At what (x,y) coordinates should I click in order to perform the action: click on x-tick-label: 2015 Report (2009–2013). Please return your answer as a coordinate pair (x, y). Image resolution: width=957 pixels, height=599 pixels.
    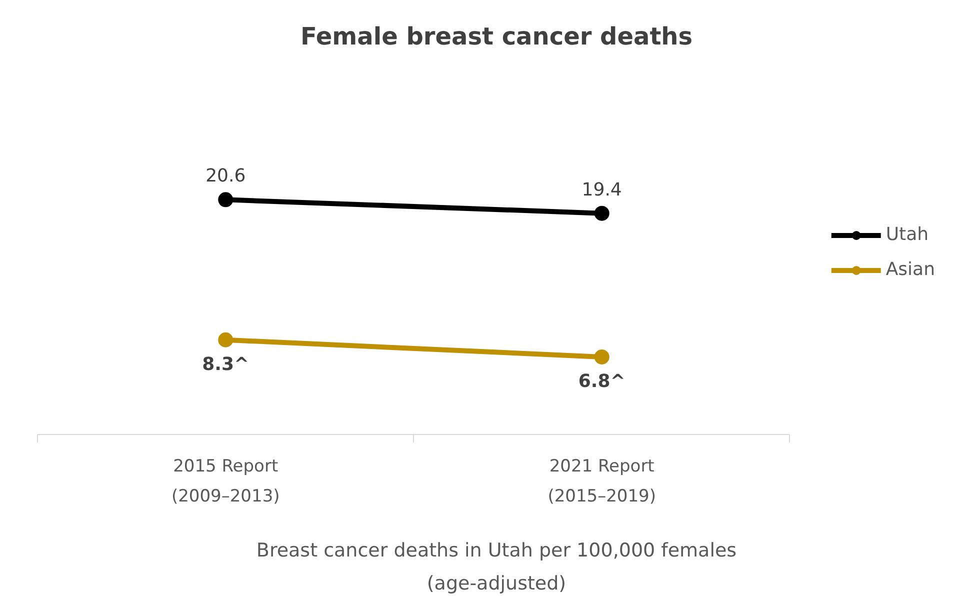
    Looking at the image, I should click on (225, 481).